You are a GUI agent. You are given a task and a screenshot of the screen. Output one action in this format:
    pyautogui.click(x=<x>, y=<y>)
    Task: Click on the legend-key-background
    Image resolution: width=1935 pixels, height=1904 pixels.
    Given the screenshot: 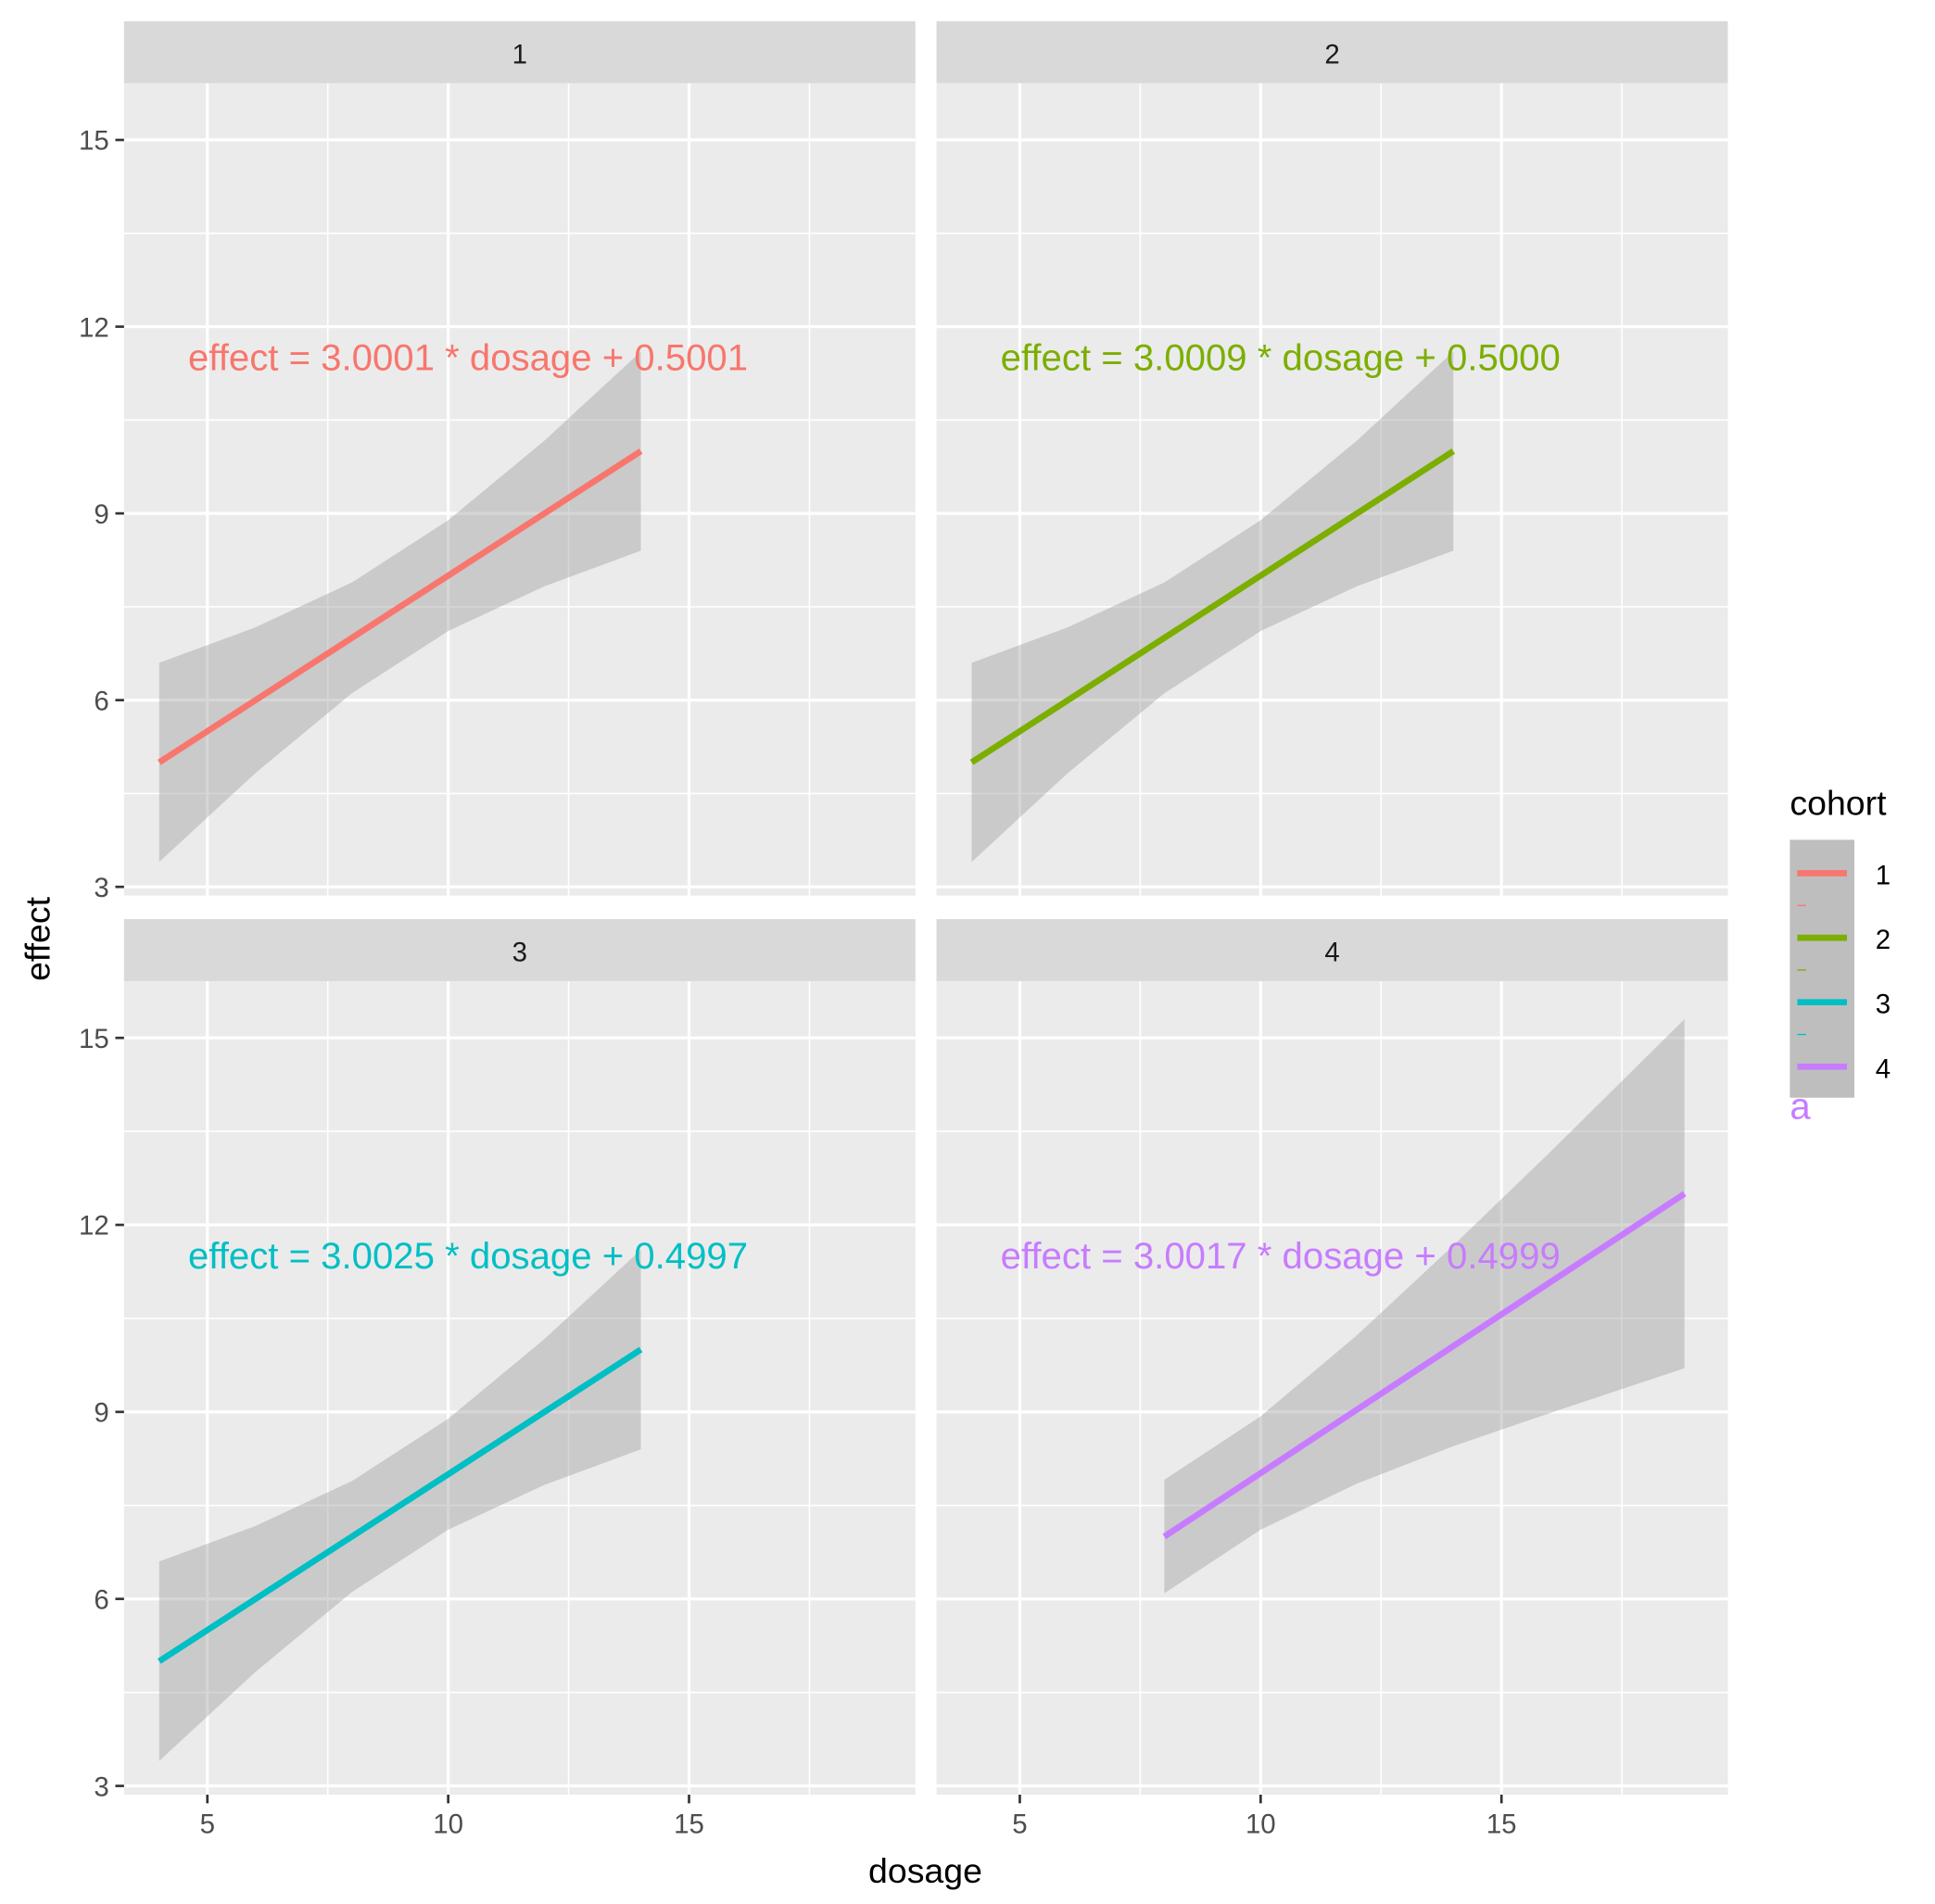 What is the action you would take?
    pyautogui.click(x=1822, y=968)
    